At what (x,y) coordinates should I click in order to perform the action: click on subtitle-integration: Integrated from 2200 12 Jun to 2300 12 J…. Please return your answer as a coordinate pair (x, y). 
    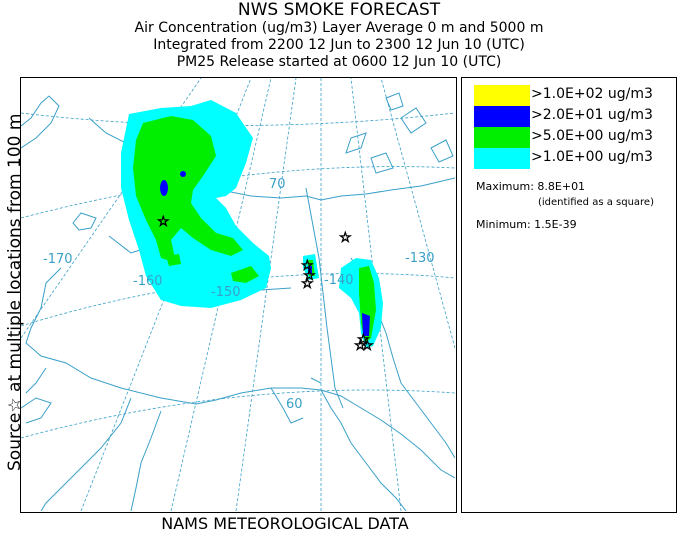
    Looking at the image, I should click on (339, 45).